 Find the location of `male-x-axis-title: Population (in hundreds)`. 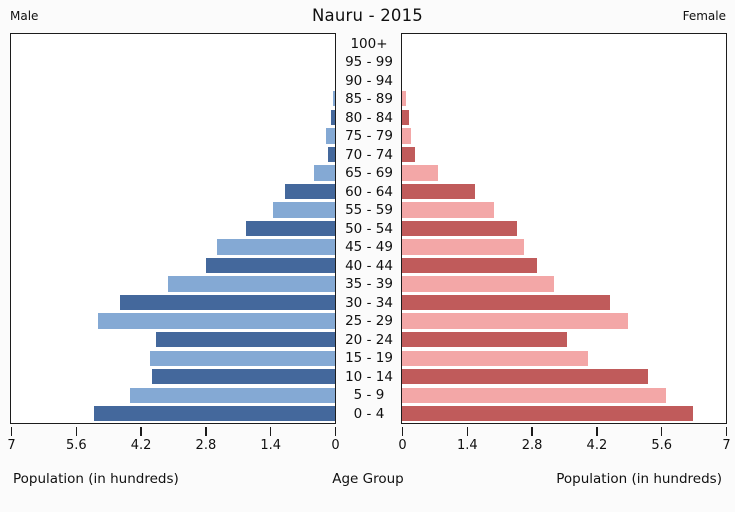

male-x-axis-title: Population (in hundreds) is located at coordinates (96, 479).